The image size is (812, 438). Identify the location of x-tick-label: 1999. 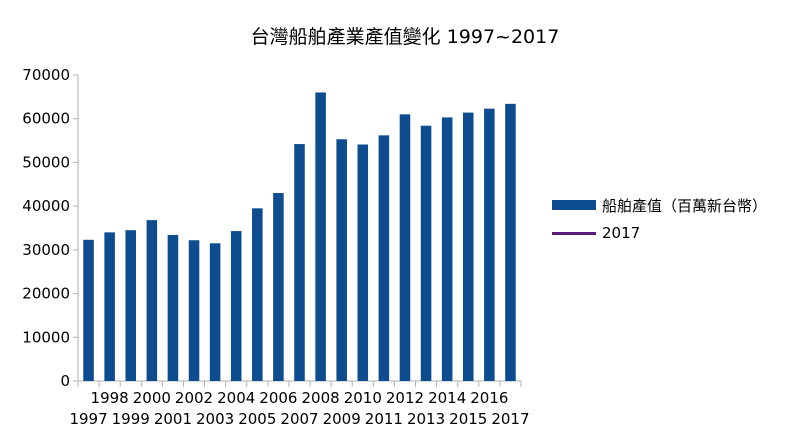
(131, 419).